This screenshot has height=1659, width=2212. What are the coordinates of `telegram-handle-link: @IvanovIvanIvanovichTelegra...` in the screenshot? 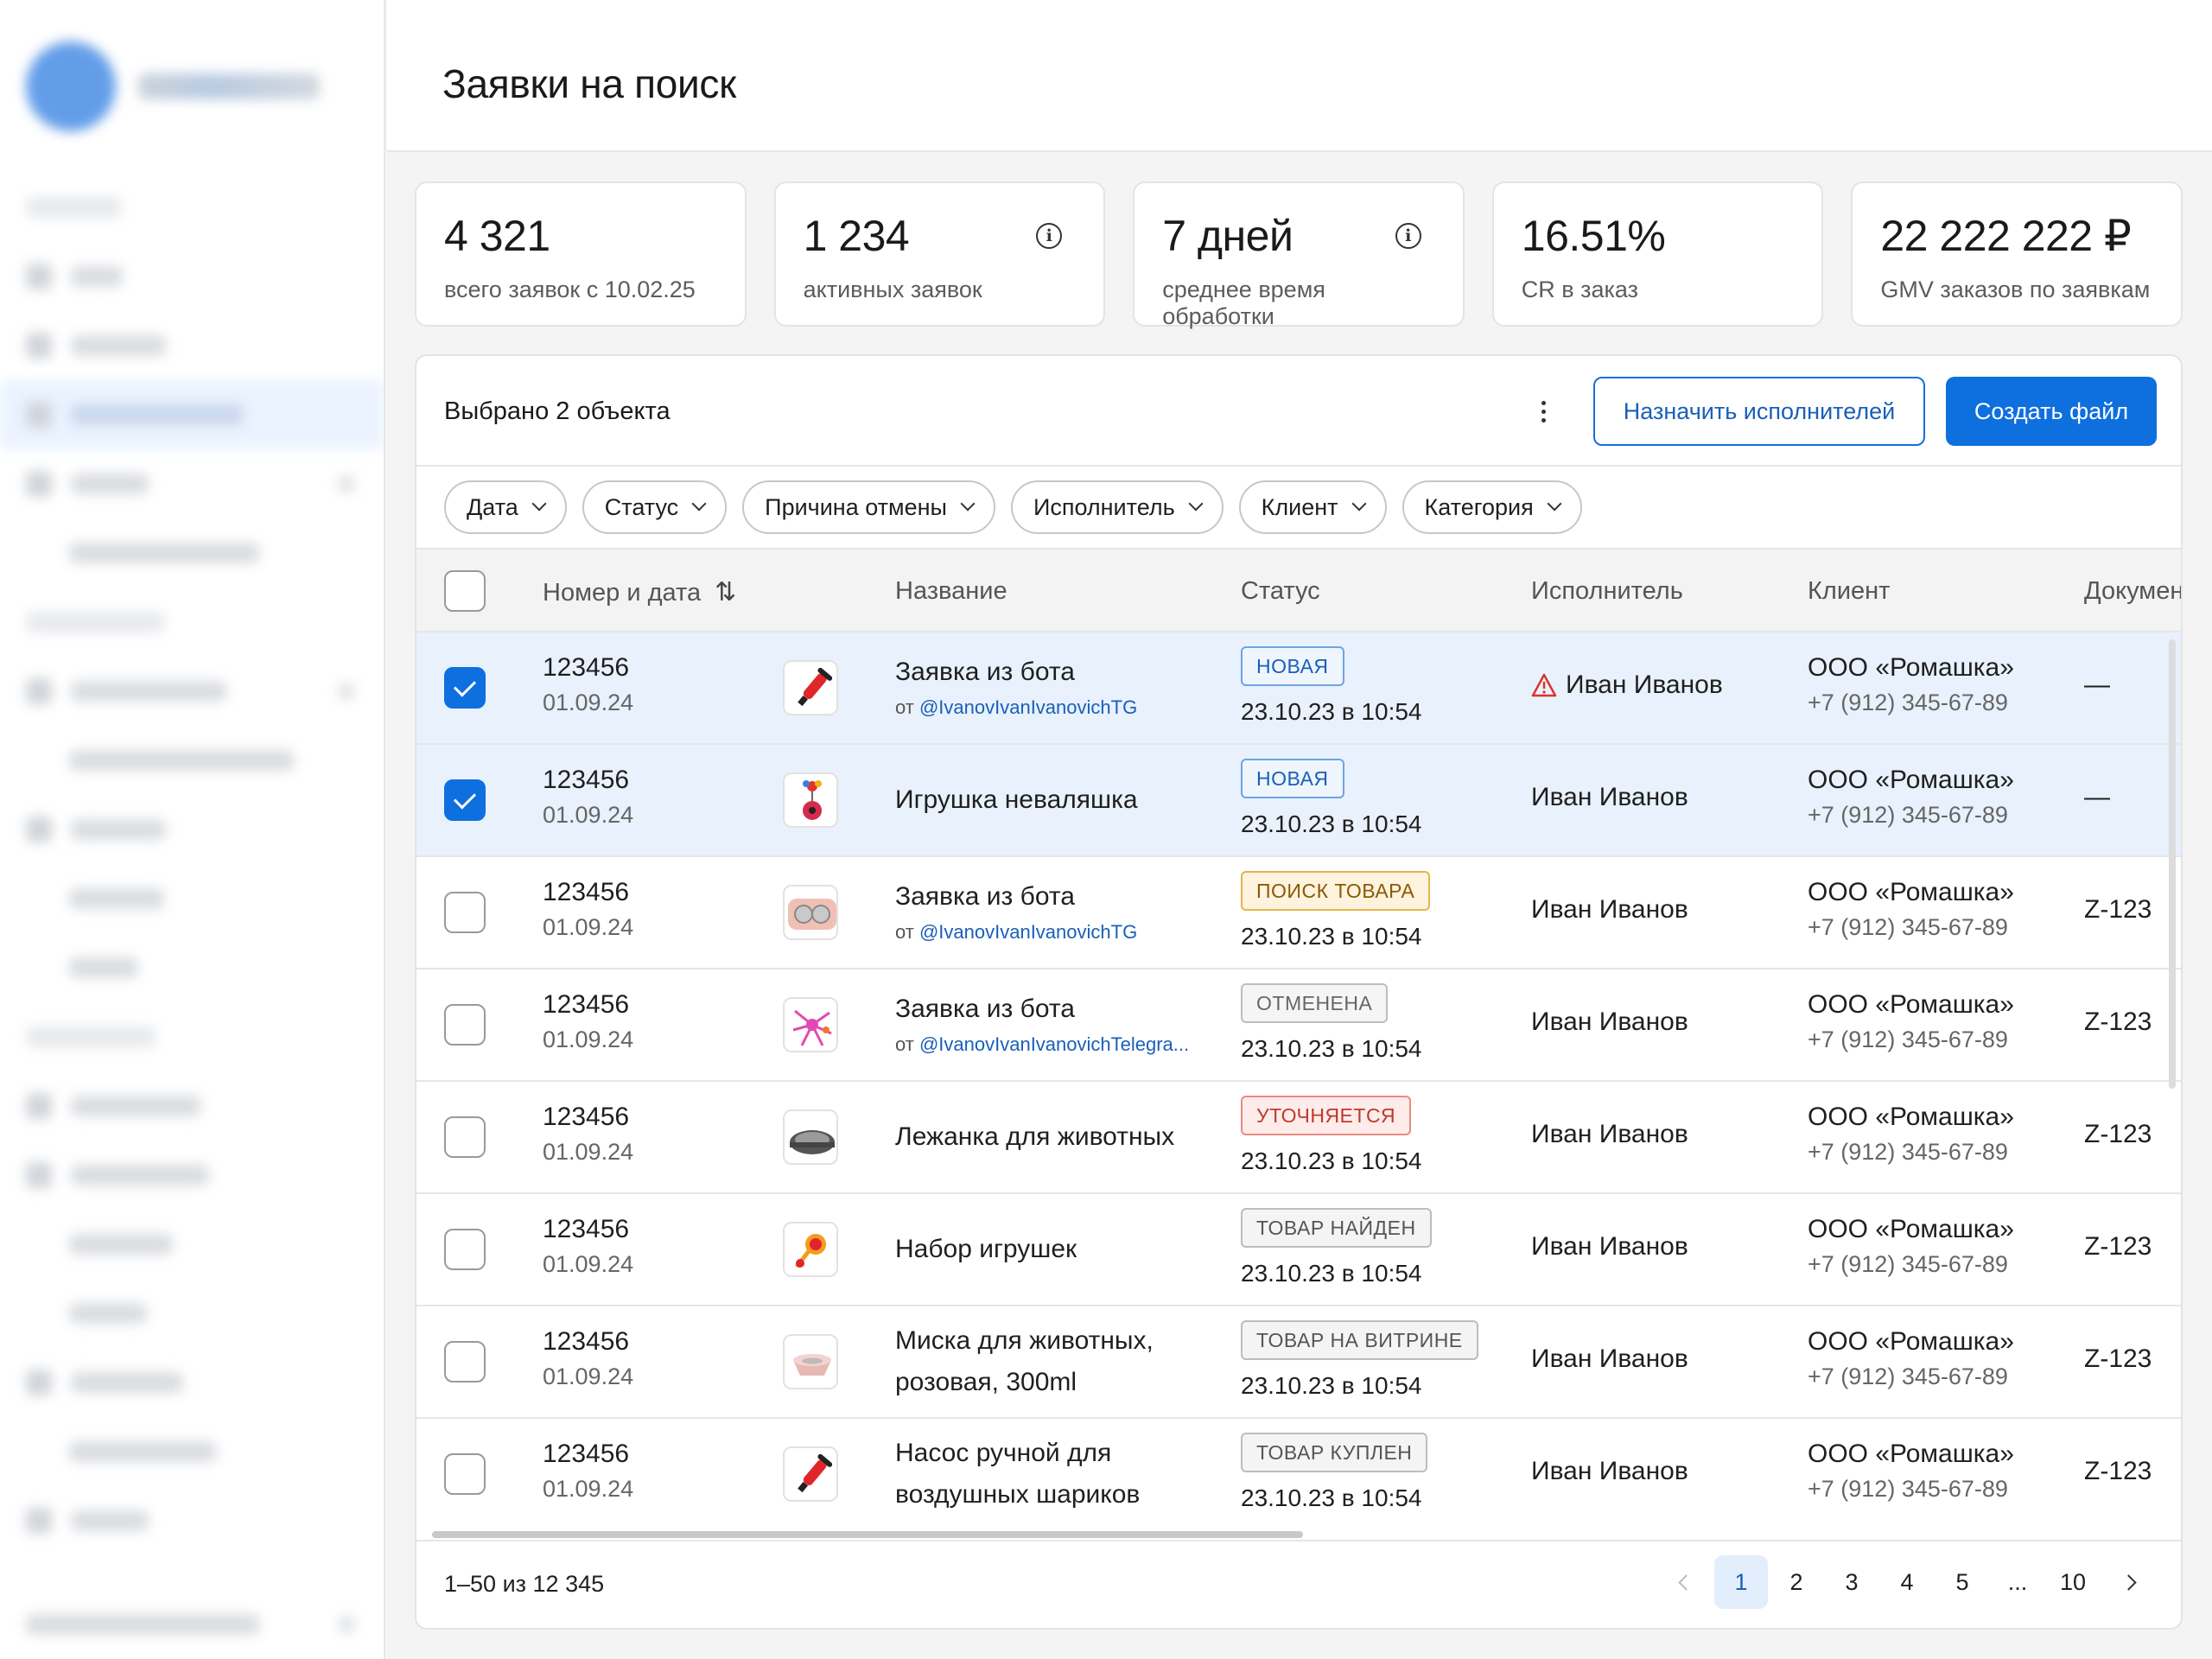 It's located at (1054, 1044).